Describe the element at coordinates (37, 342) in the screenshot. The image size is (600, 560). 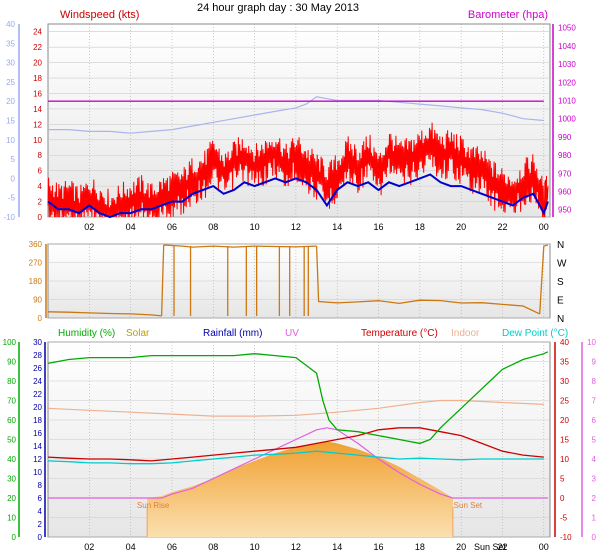
I see `rain-tick-label: 30` at that location.